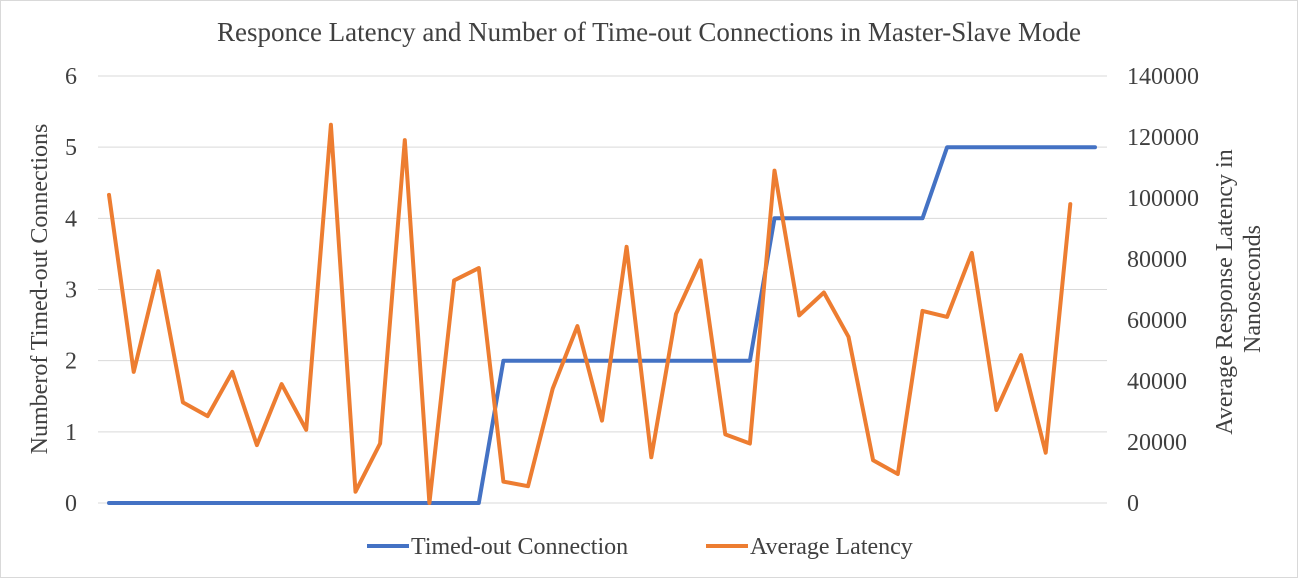 This screenshot has width=1298, height=578. Describe the element at coordinates (519, 547) in the screenshot. I see `legend-label: Timed-out Connection` at that location.